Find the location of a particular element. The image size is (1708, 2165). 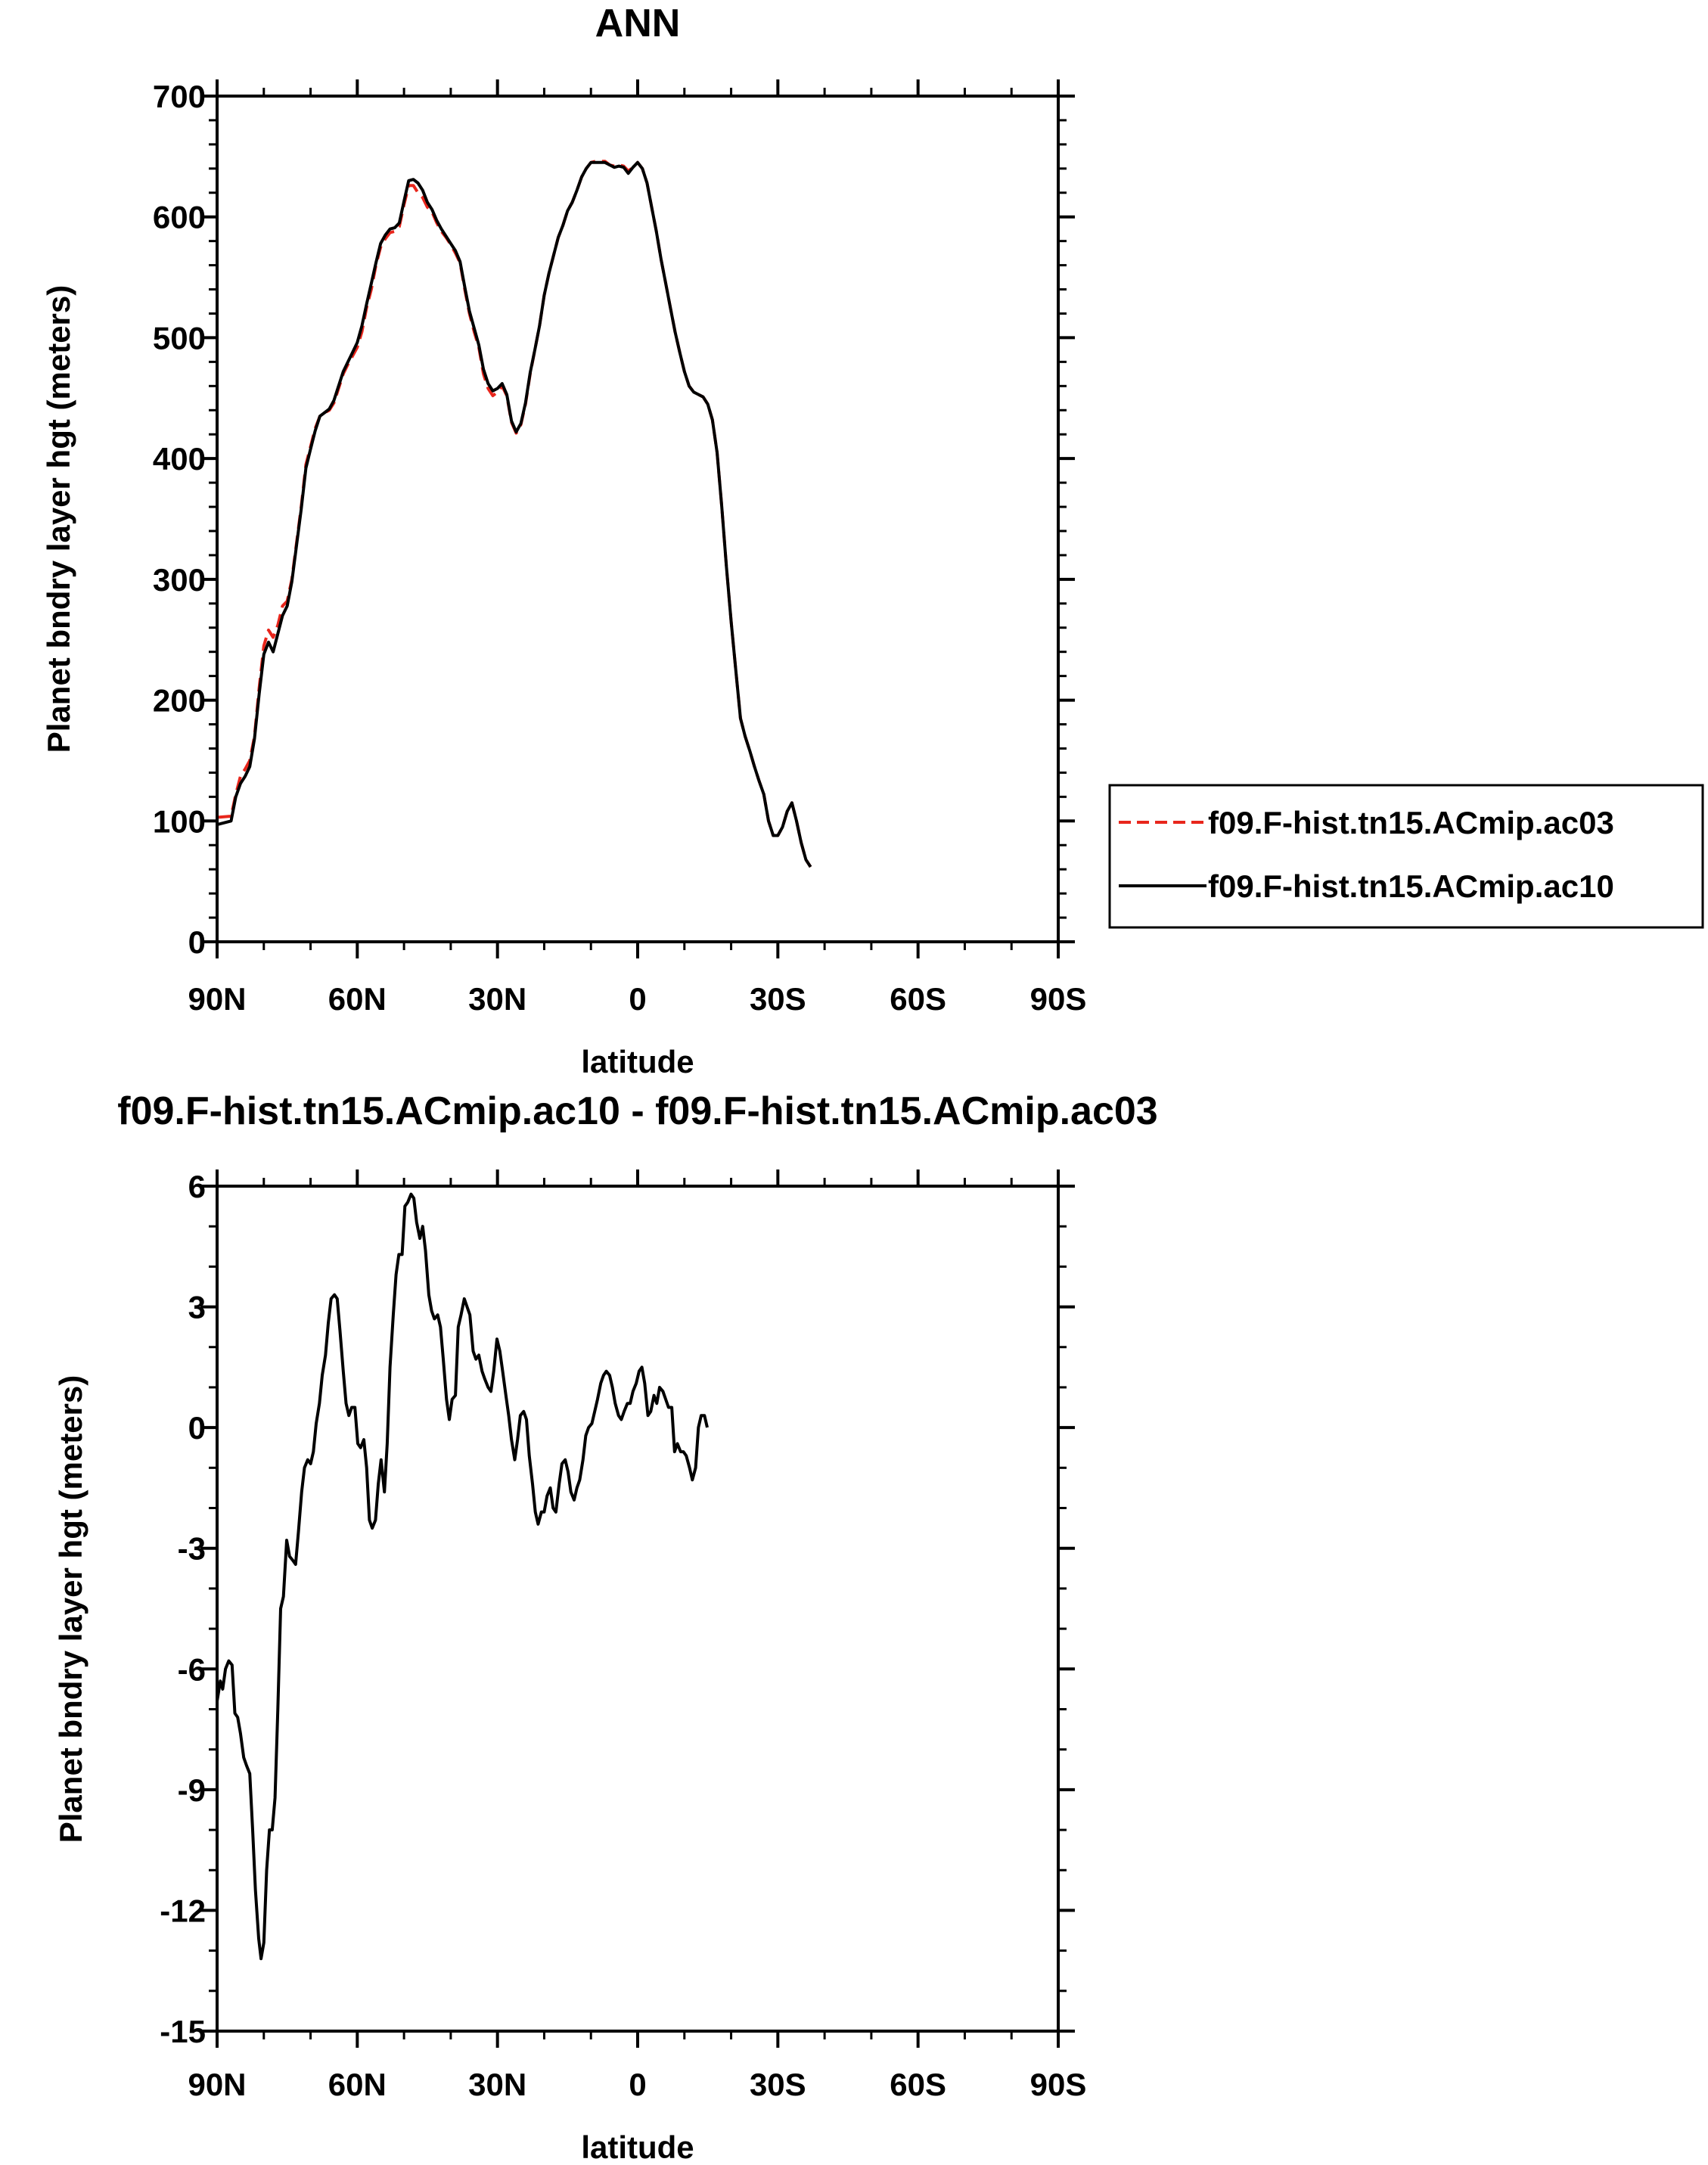

top-chart-y-label: Planet bndry layer hgt (meters) is located at coordinates (59, 519).